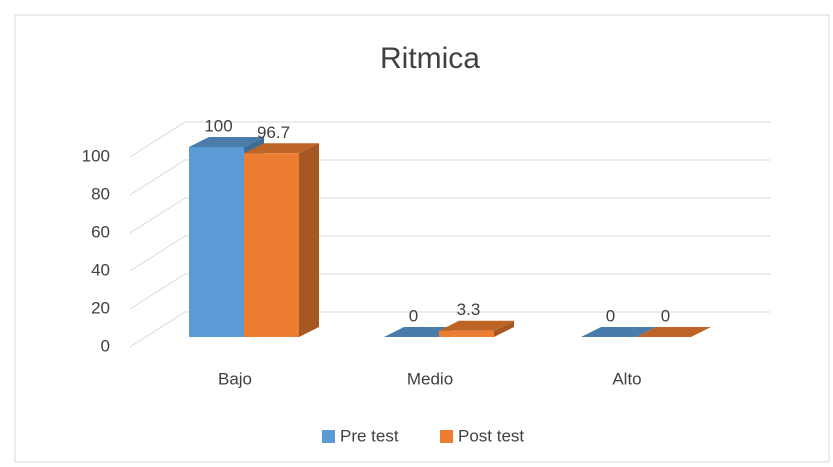  Describe the element at coordinates (430, 378) in the screenshot. I see `x-tick-label: Medio` at that location.